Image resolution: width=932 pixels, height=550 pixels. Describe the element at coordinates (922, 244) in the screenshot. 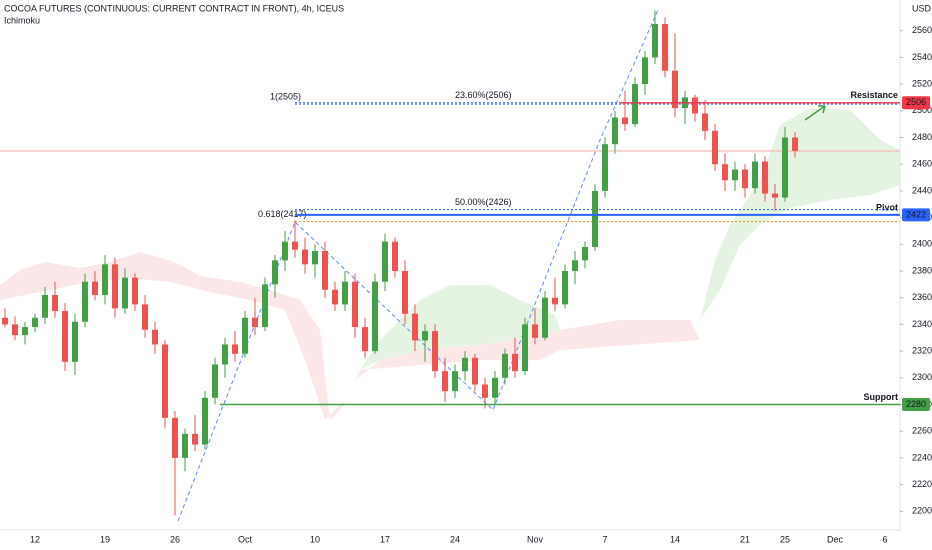

I see `y-tick-label: 2400` at that location.